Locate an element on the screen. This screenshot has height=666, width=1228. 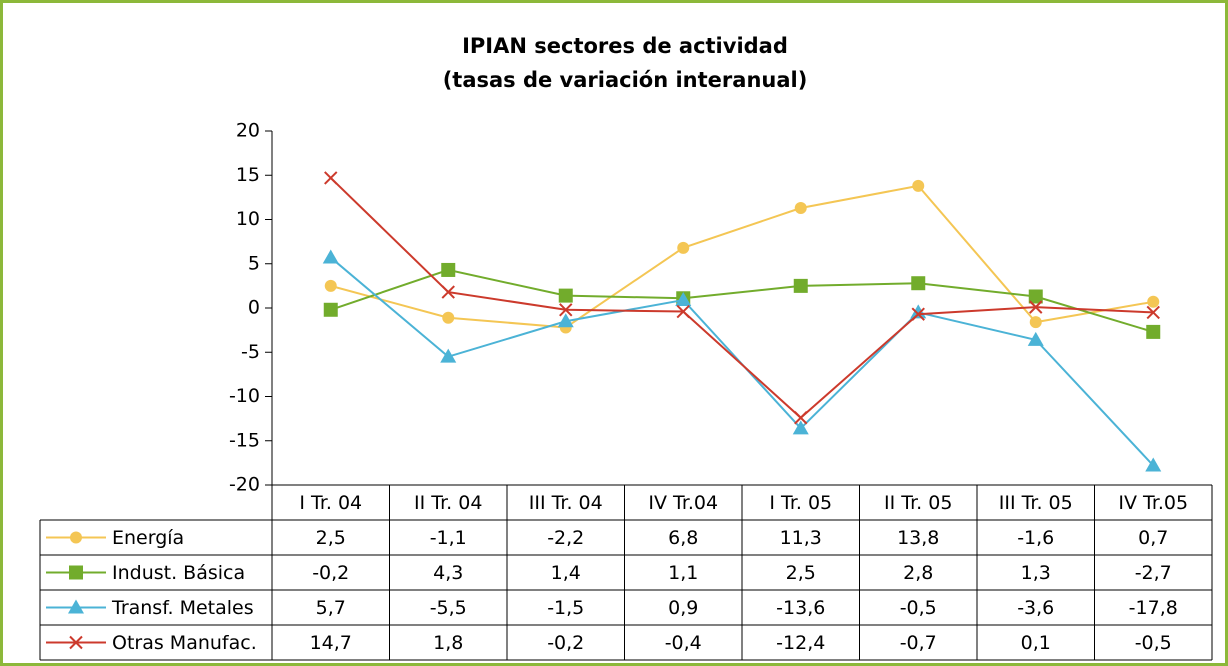
y-tick-label: -15 is located at coordinates (244, 440).